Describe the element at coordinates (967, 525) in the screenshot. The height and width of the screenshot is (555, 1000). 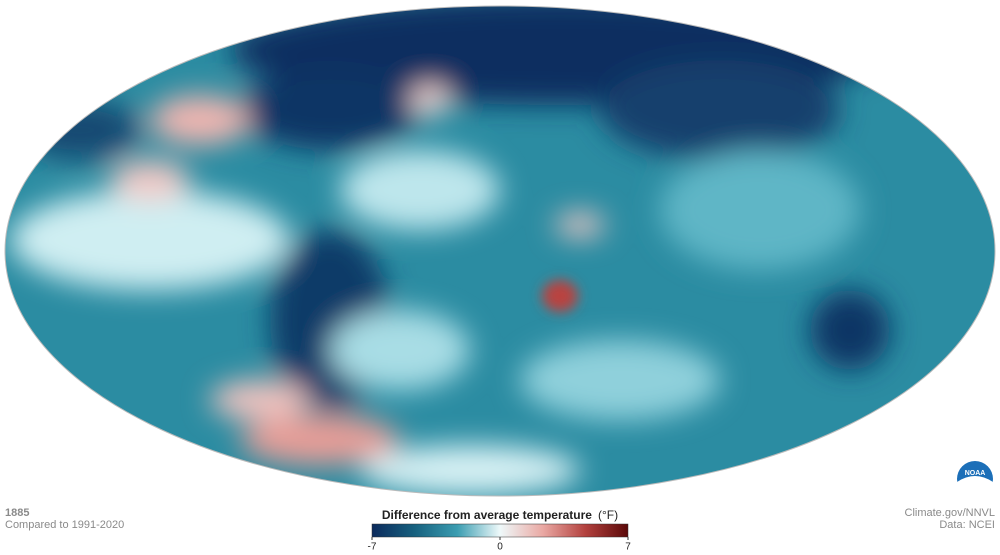
I see `data-credit: Data: NCEI` at that location.